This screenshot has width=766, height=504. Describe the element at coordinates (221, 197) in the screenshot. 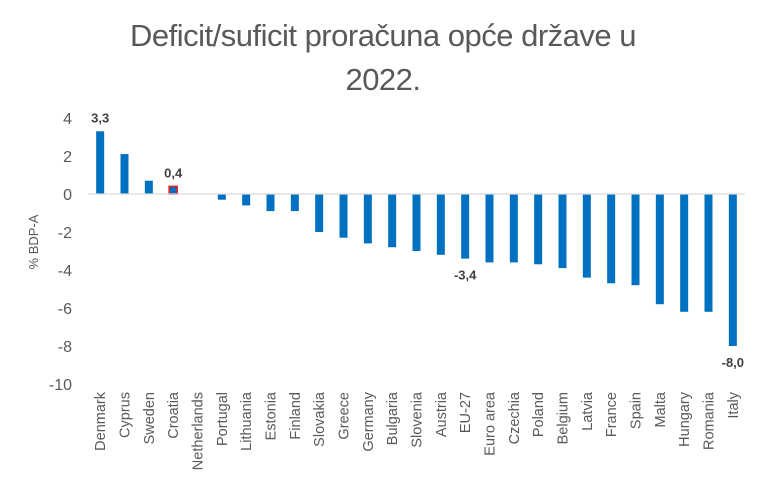

I see `bar-portugal` at that location.